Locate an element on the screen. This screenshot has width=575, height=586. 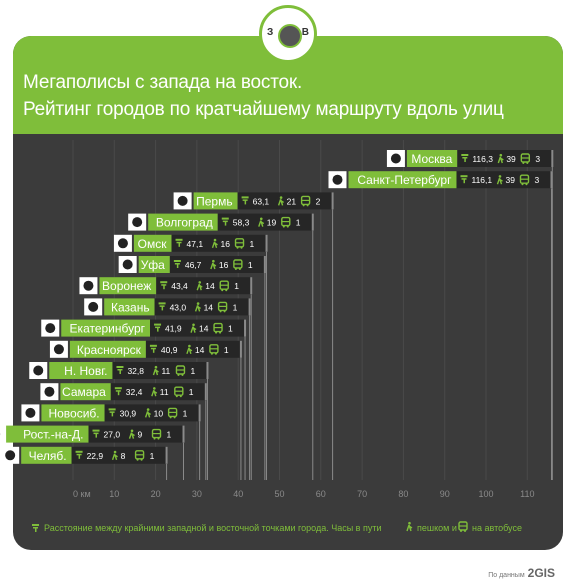
x-tick-label: 60 is located at coordinates (321, 494).